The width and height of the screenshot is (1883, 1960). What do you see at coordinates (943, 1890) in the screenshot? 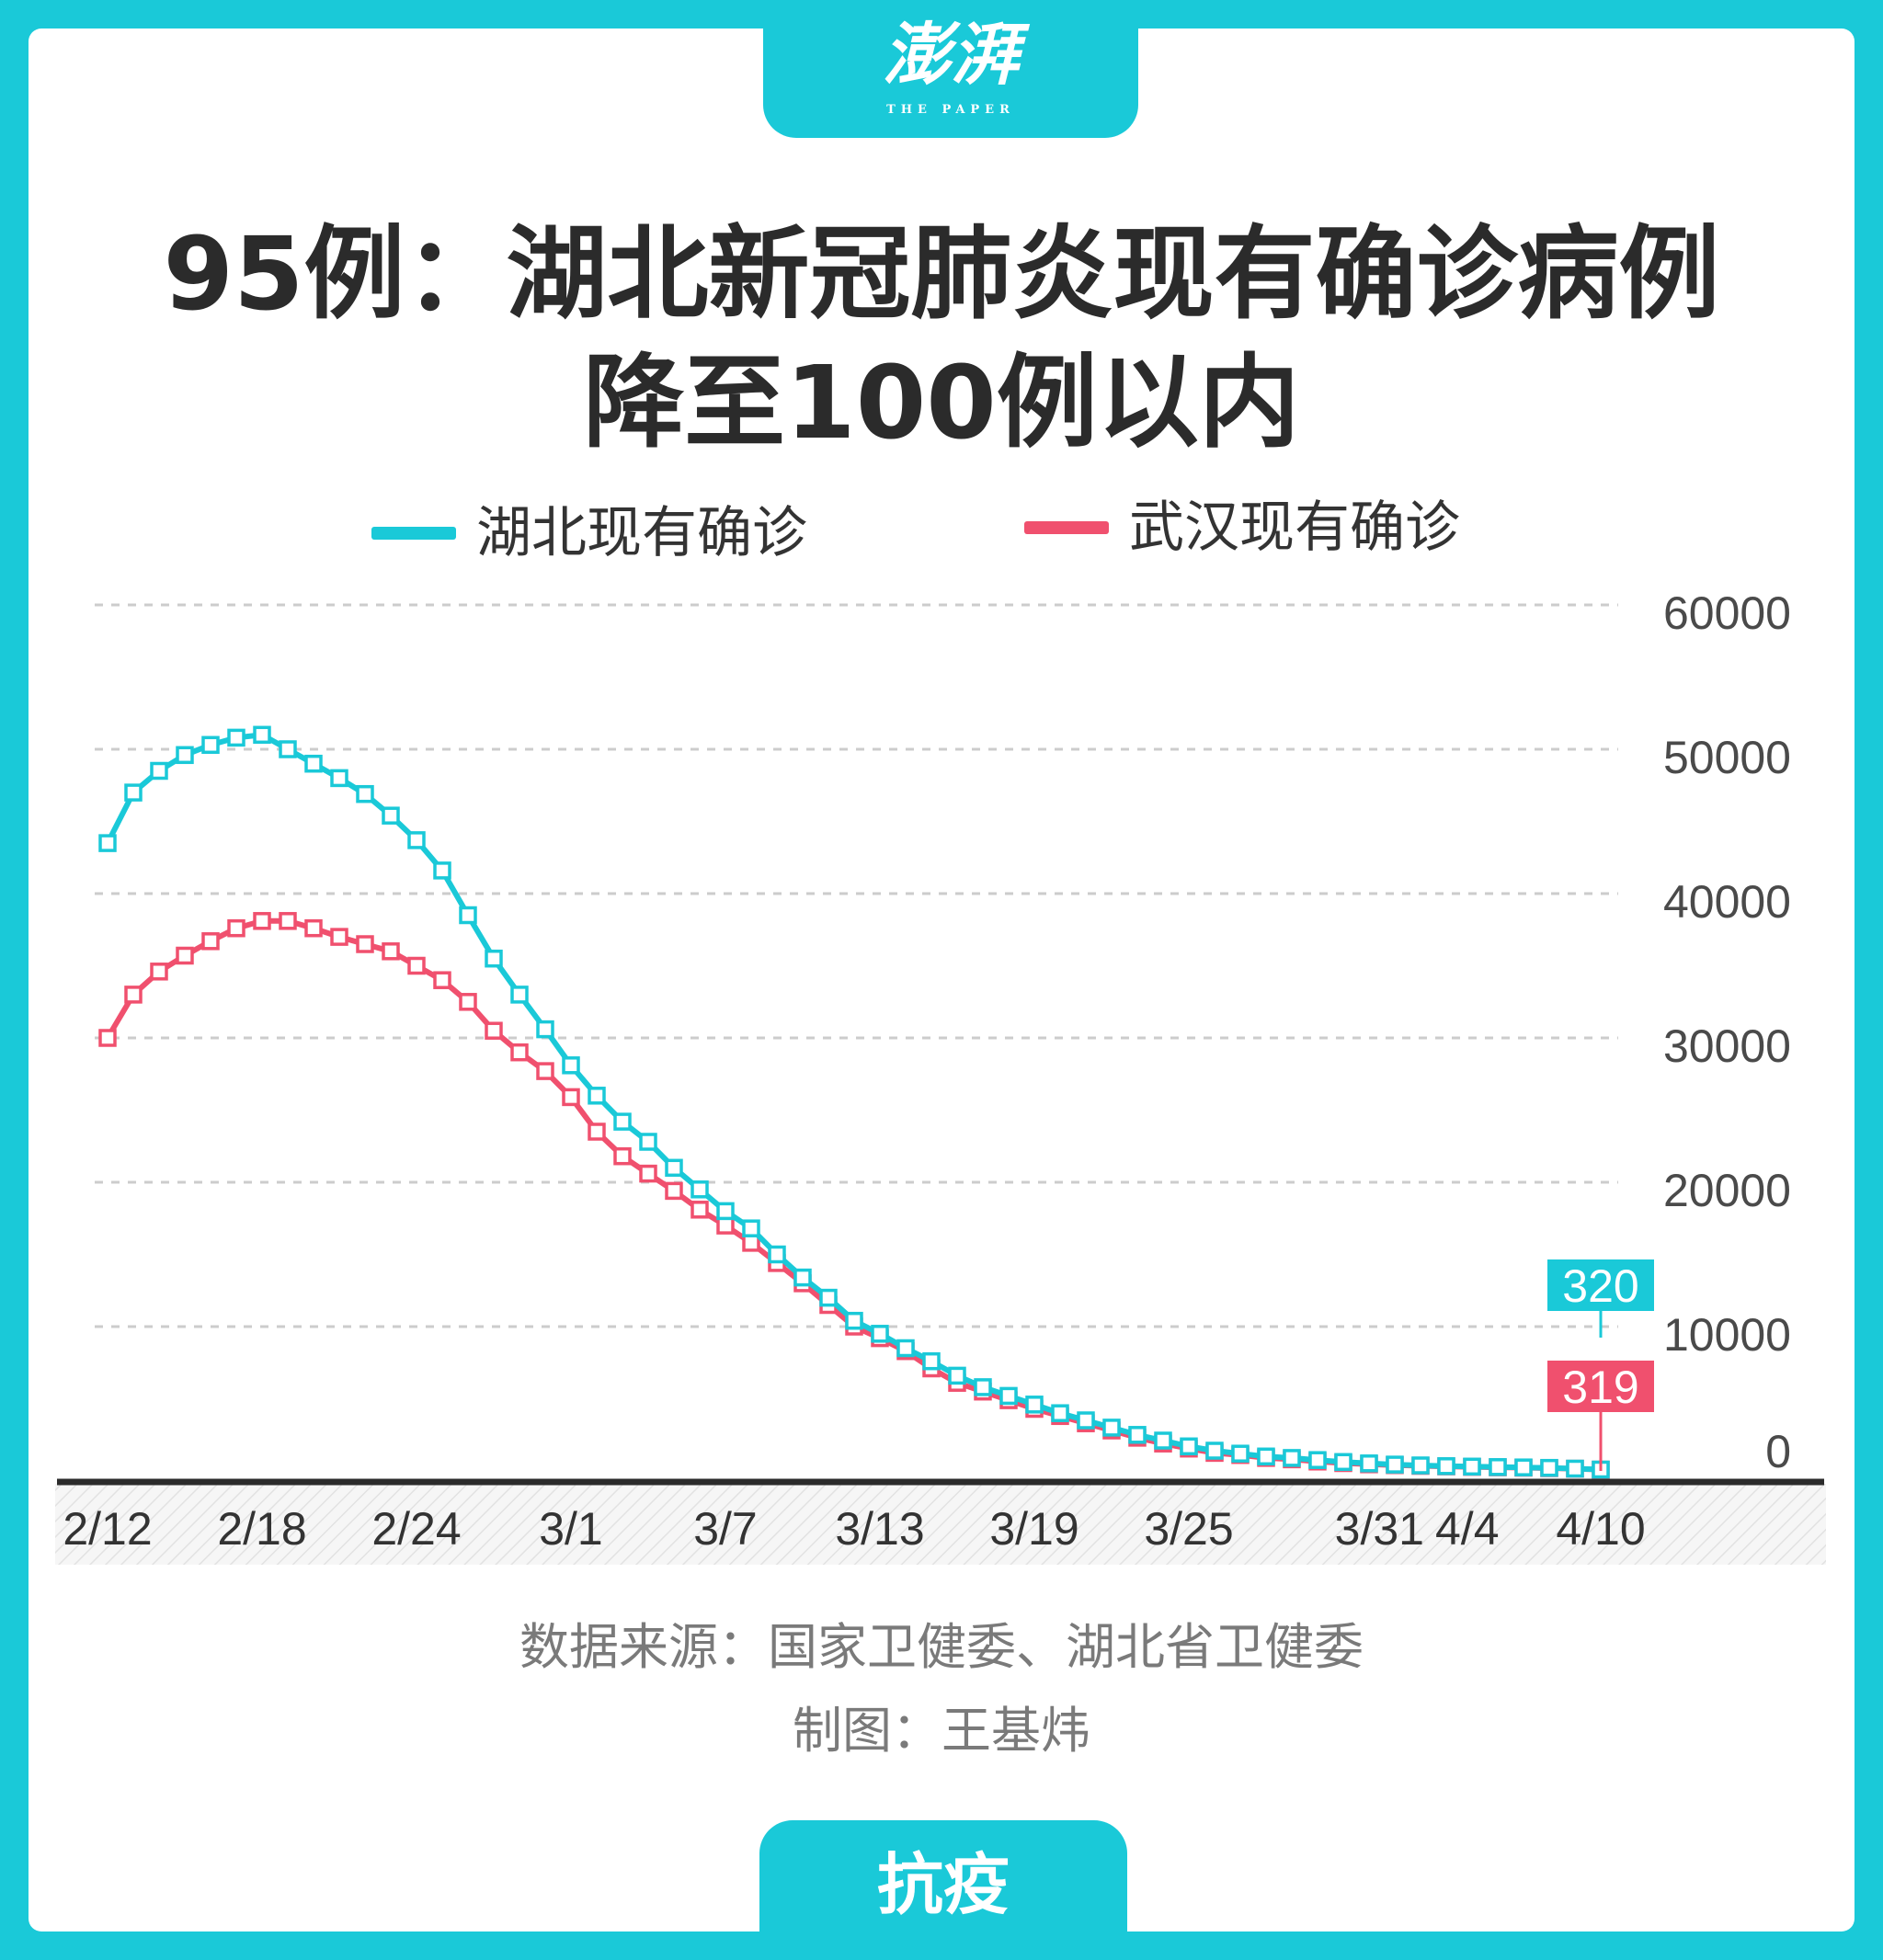
I see `footer-tab` at bounding box center [943, 1890].